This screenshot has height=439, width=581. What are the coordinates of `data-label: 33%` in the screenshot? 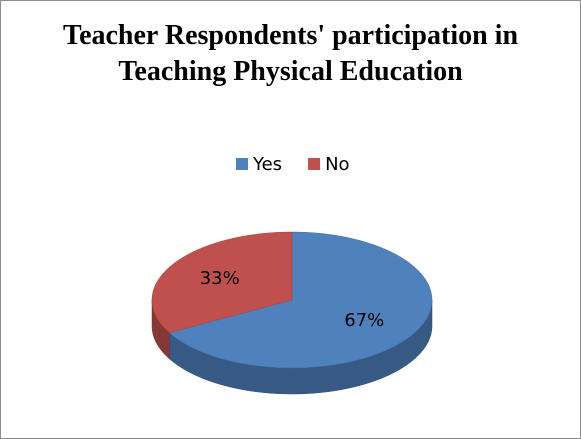 It's located at (220, 278).